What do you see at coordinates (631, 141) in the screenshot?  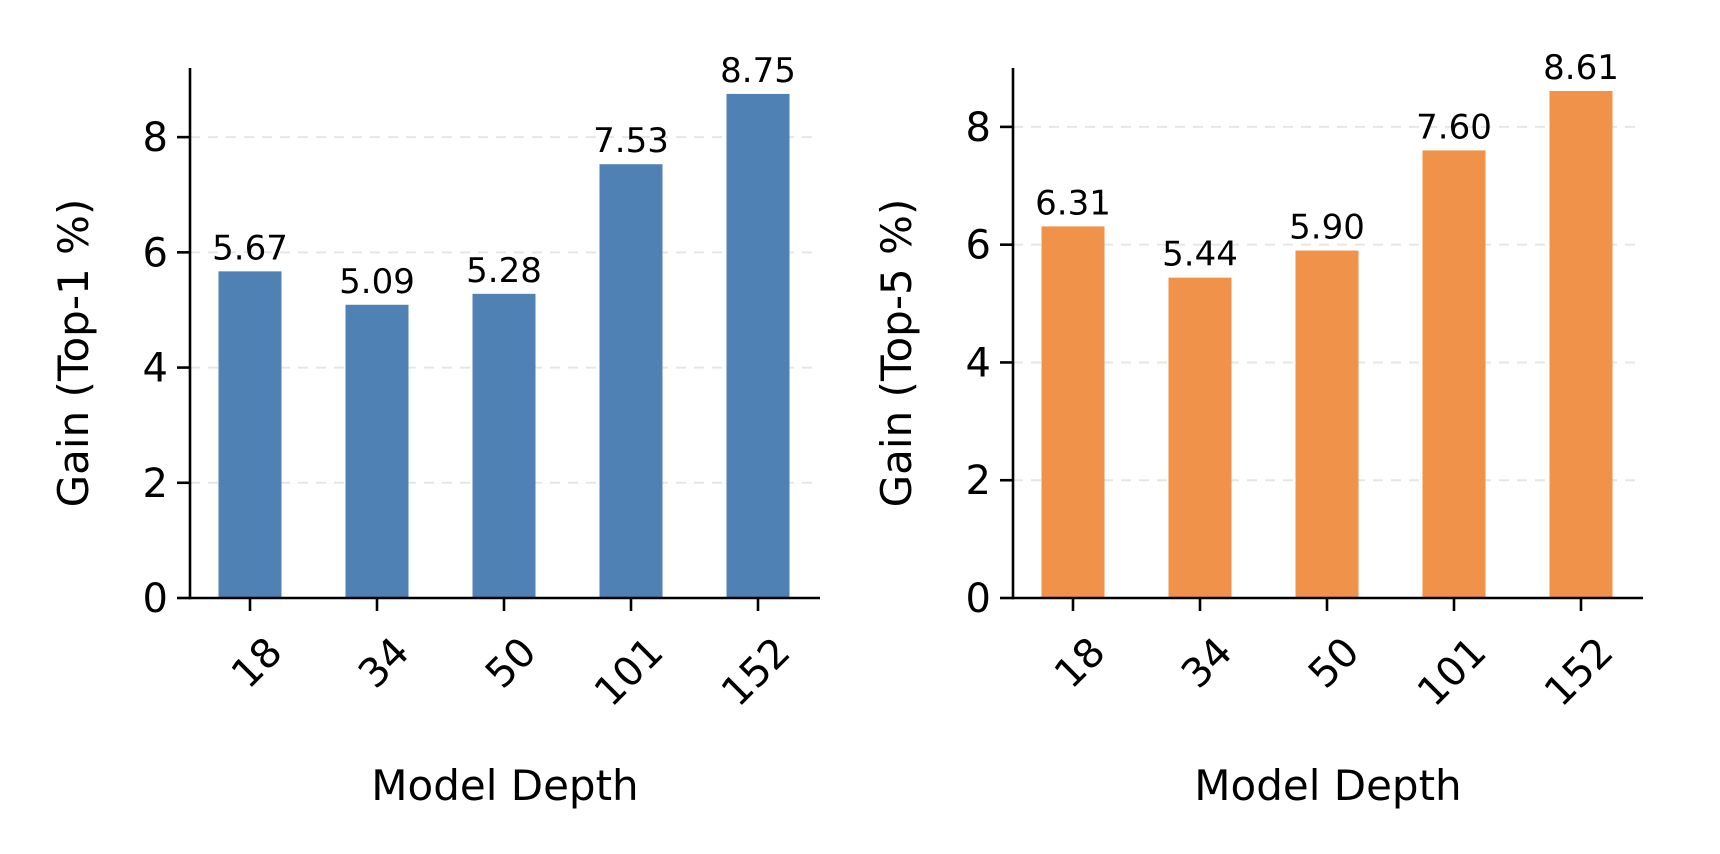 I see `data-label-101: 7.53` at bounding box center [631, 141].